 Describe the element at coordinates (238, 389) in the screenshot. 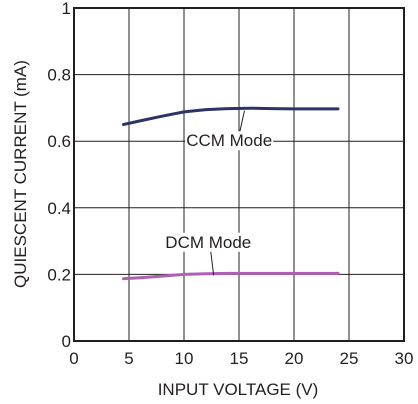

I see `x-axis-label: INPUT VOLTAGE (V)` at that location.